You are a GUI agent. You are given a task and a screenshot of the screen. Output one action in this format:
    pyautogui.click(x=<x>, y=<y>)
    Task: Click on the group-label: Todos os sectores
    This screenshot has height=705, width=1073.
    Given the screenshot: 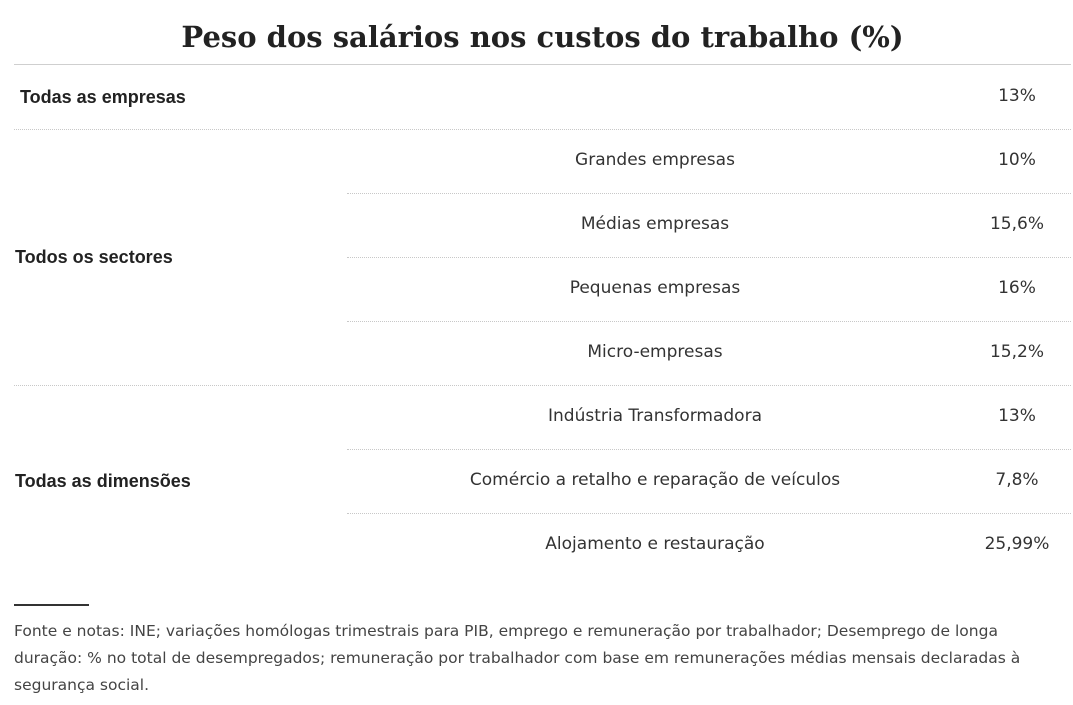 What is the action you would take?
    pyautogui.click(x=94, y=257)
    